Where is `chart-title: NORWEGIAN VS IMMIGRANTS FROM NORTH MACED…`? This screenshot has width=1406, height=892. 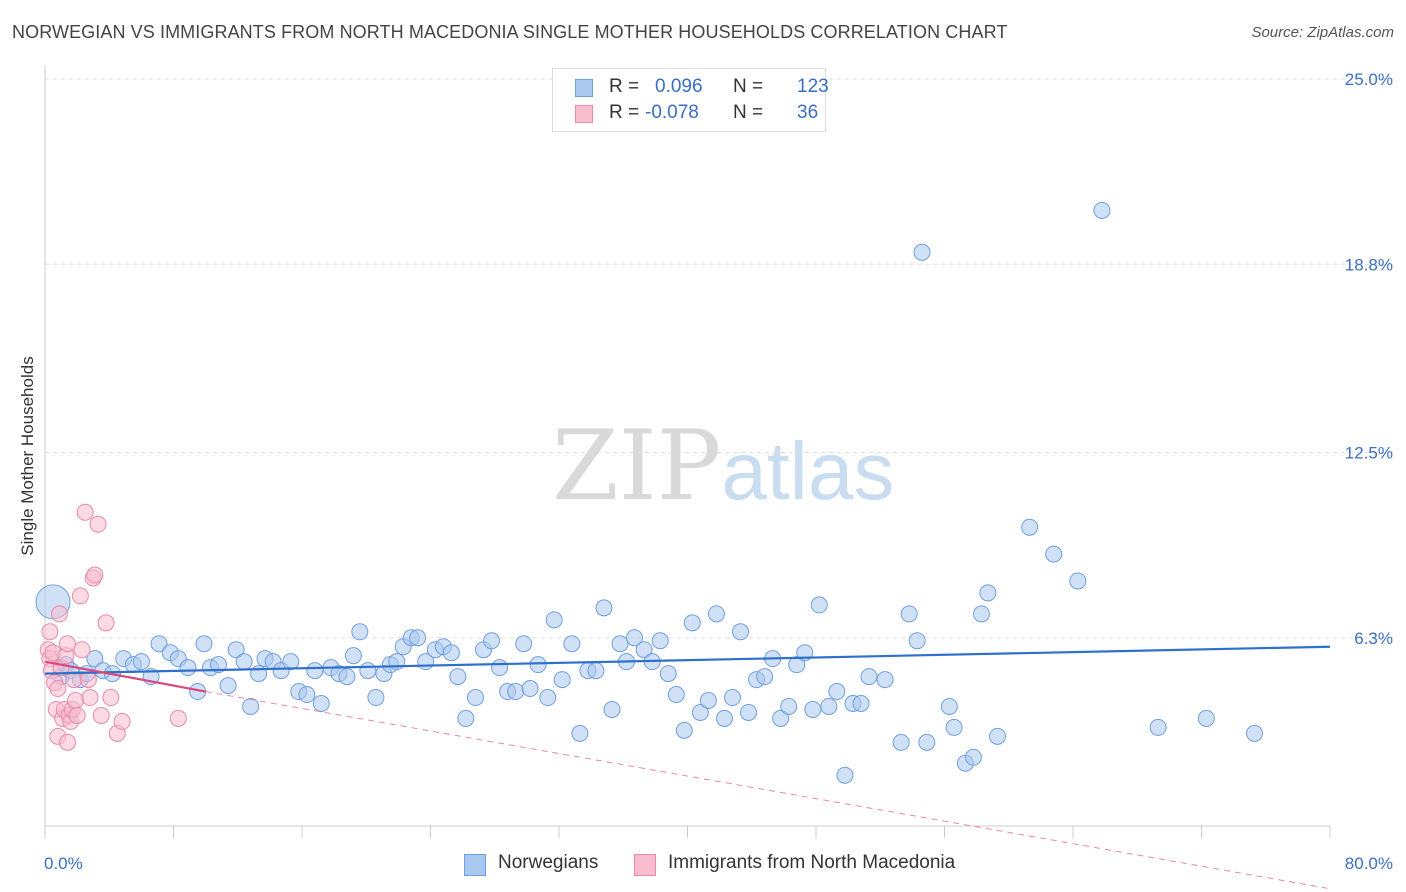 chart-title: NORWEGIAN VS IMMIGRANTS FROM NORTH MACED… is located at coordinates (510, 32).